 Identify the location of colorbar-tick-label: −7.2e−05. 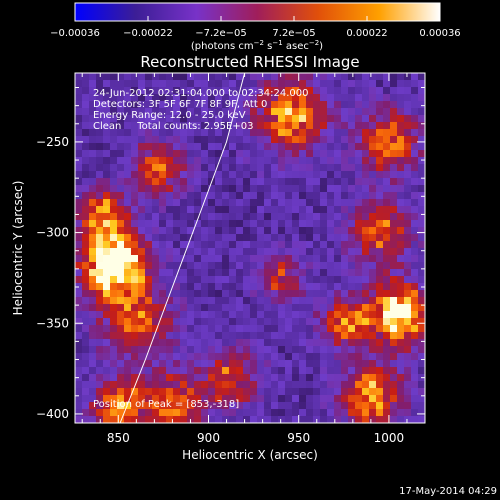
(221, 33).